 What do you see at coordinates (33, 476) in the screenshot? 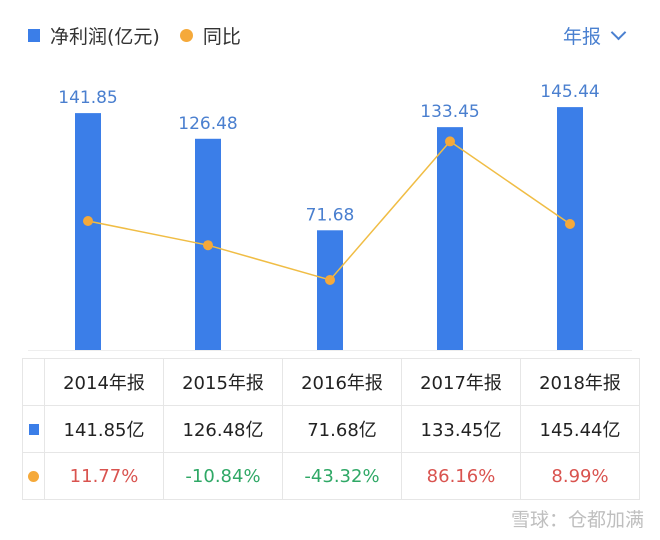
I see `line-series-marker` at bounding box center [33, 476].